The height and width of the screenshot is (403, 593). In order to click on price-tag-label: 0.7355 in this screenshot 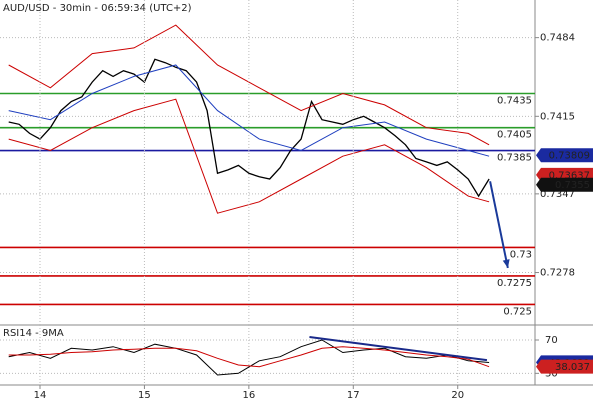, I will do `click(572, 185)`.